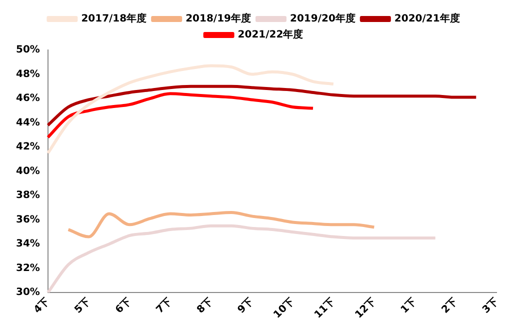 The height and width of the screenshot is (332, 516). What do you see at coordinates (284, 308) in the screenshot?
I see `x-tick-label: 10下` at bounding box center [284, 308].